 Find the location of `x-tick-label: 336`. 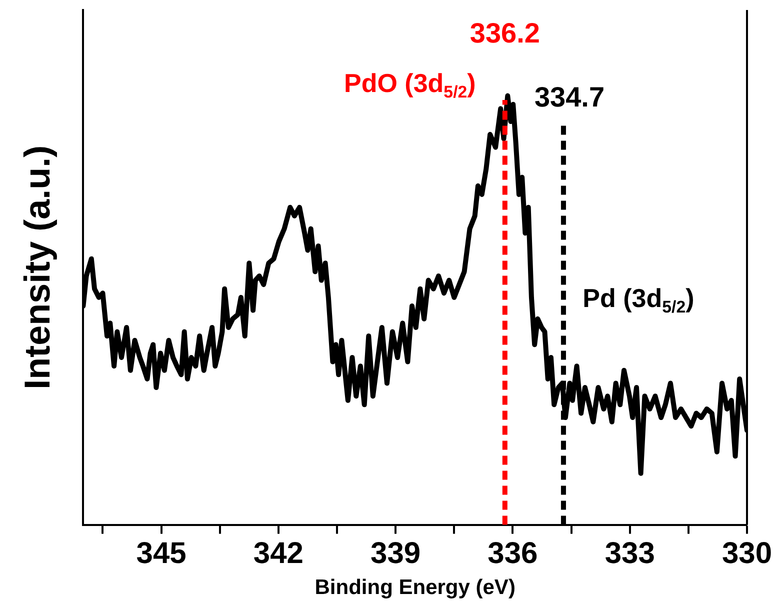

x-tick-label: 336 is located at coordinates (513, 553).